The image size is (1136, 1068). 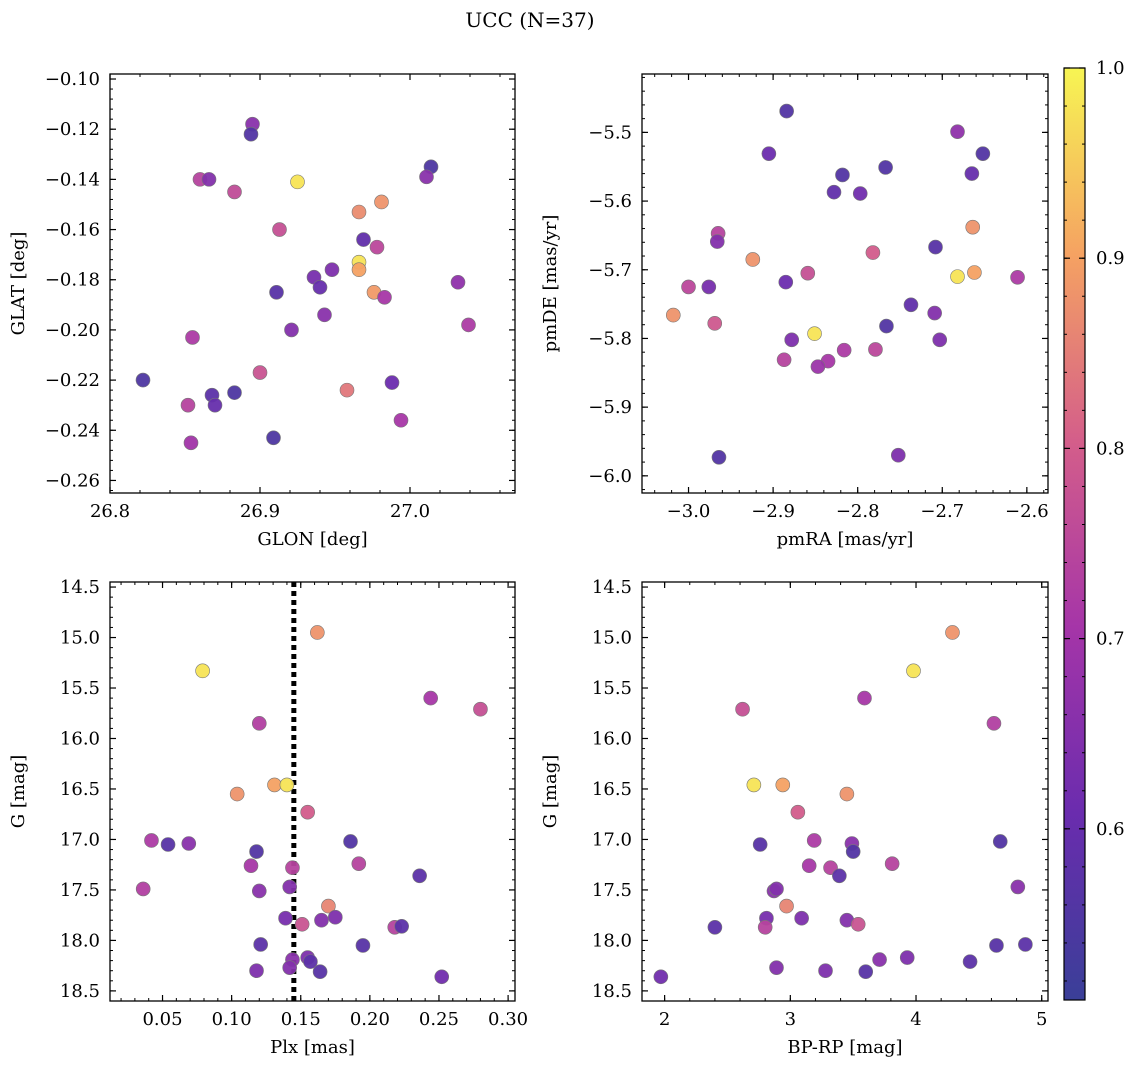 What do you see at coordinates (370, 1019) in the screenshot?
I see `x-tick-label: 0.20` at bounding box center [370, 1019].